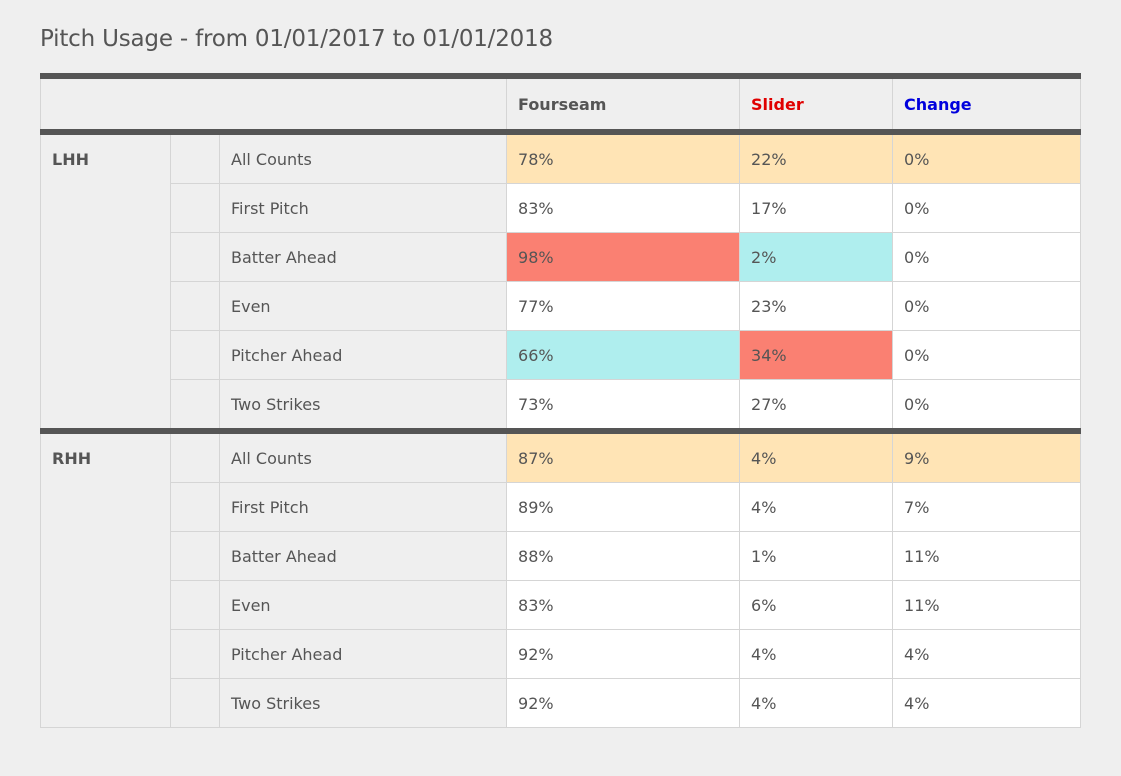  What do you see at coordinates (987, 455) in the screenshot?
I see `value-cell-change: 9%` at bounding box center [987, 455].